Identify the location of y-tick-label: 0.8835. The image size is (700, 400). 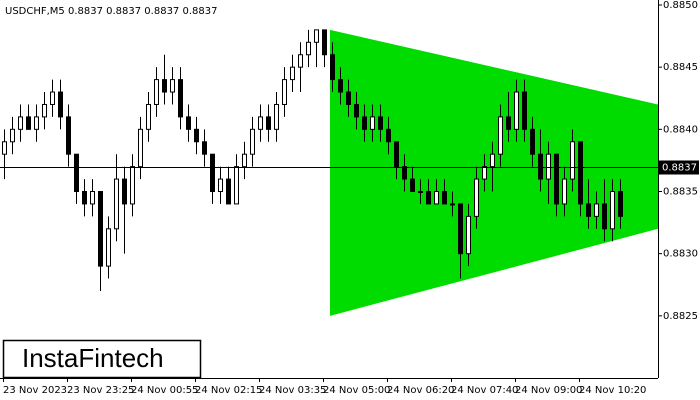
(680, 192).